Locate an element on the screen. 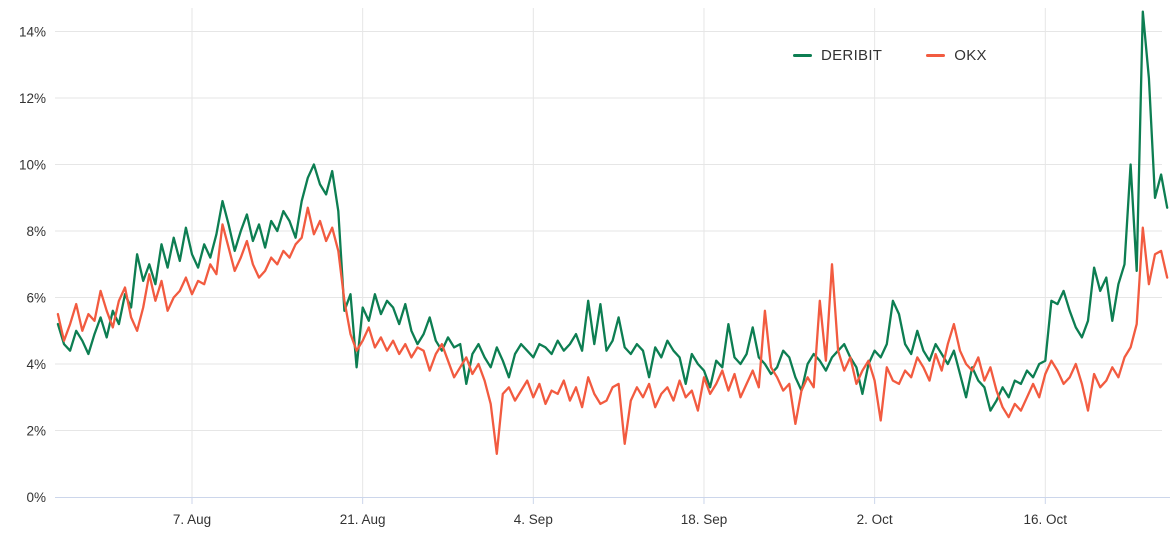 This screenshot has height=543, width=1176. x-axis-tick-label: 2. Oct is located at coordinates (875, 519).